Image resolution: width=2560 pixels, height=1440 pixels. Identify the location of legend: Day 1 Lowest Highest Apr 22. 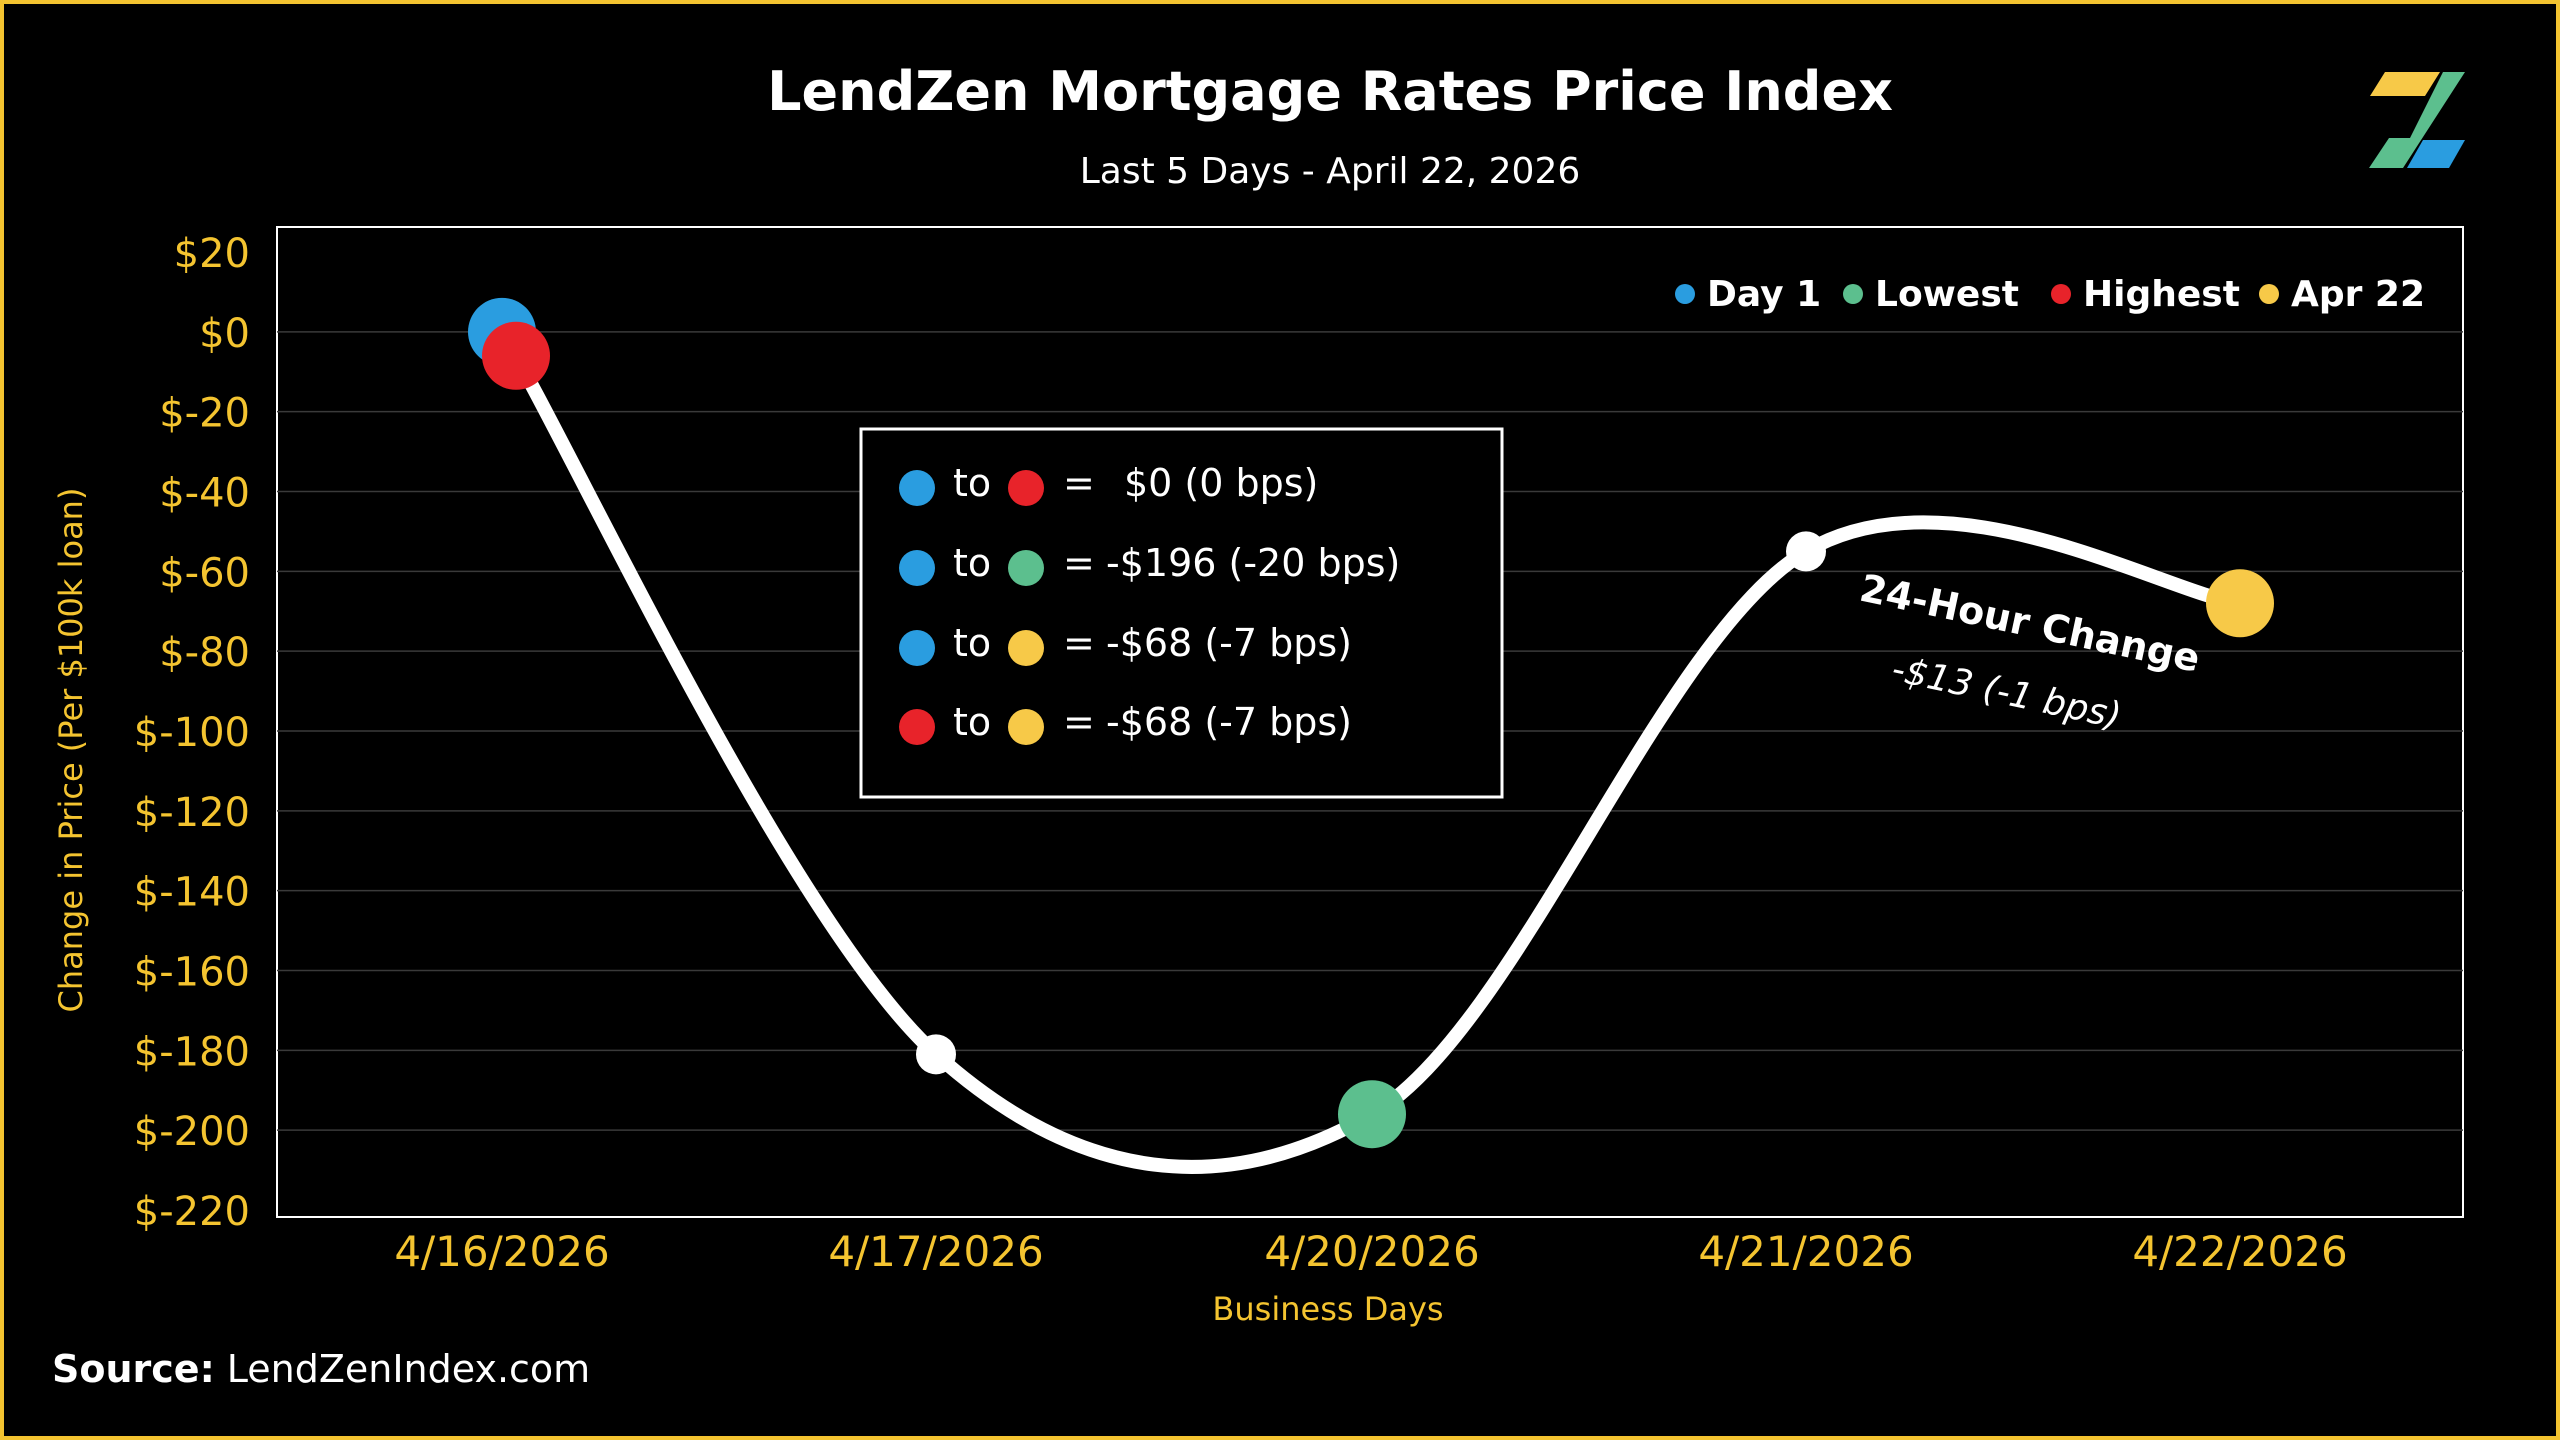
(2050, 294).